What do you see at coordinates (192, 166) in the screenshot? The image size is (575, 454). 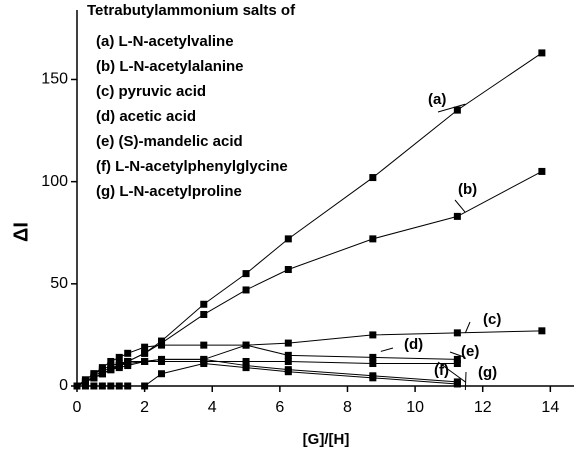 I see `legend-entry: (f) L-N-acetylphenylglycine` at bounding box center [192, 166].